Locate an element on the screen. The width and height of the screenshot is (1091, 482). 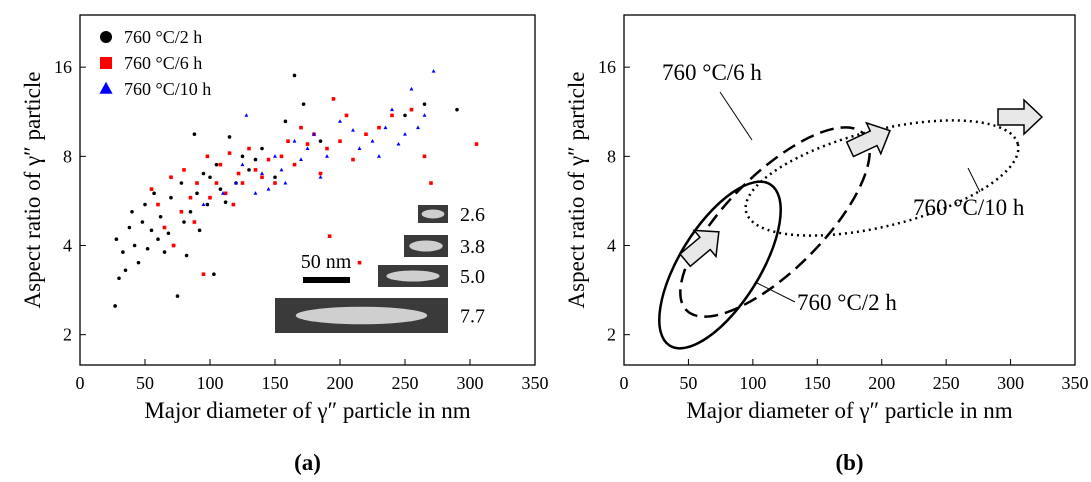
inset-ratio: 7.7 is located at coordinates (472, 317).